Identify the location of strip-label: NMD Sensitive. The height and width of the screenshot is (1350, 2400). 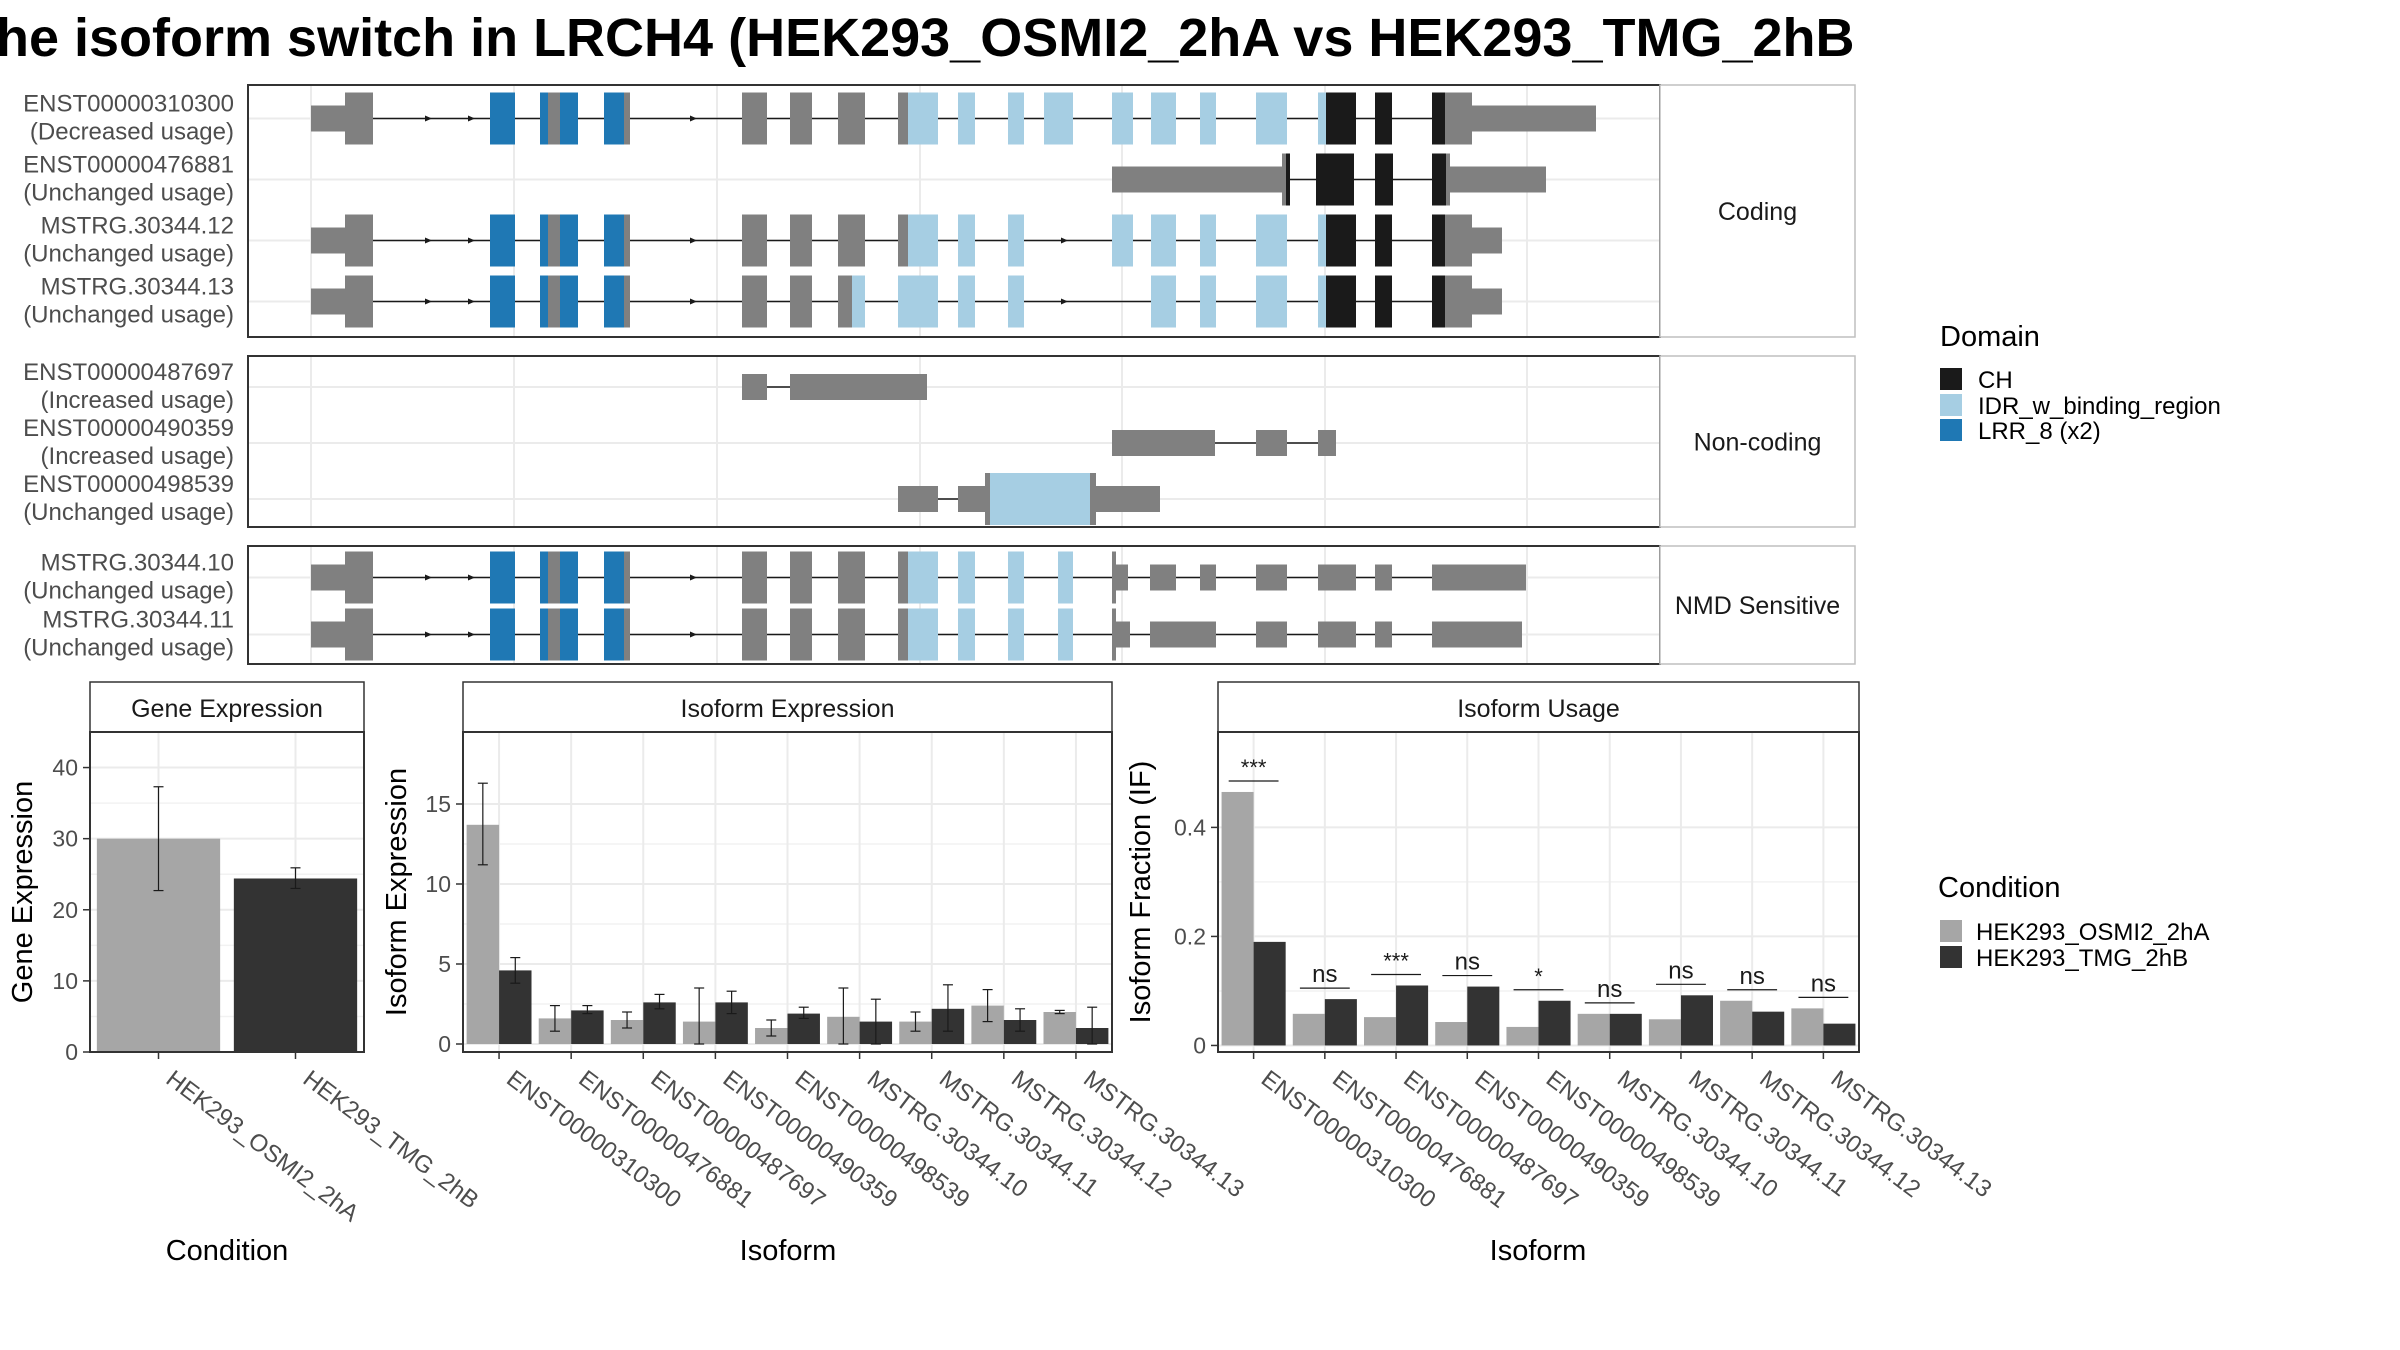
(1757, 606).